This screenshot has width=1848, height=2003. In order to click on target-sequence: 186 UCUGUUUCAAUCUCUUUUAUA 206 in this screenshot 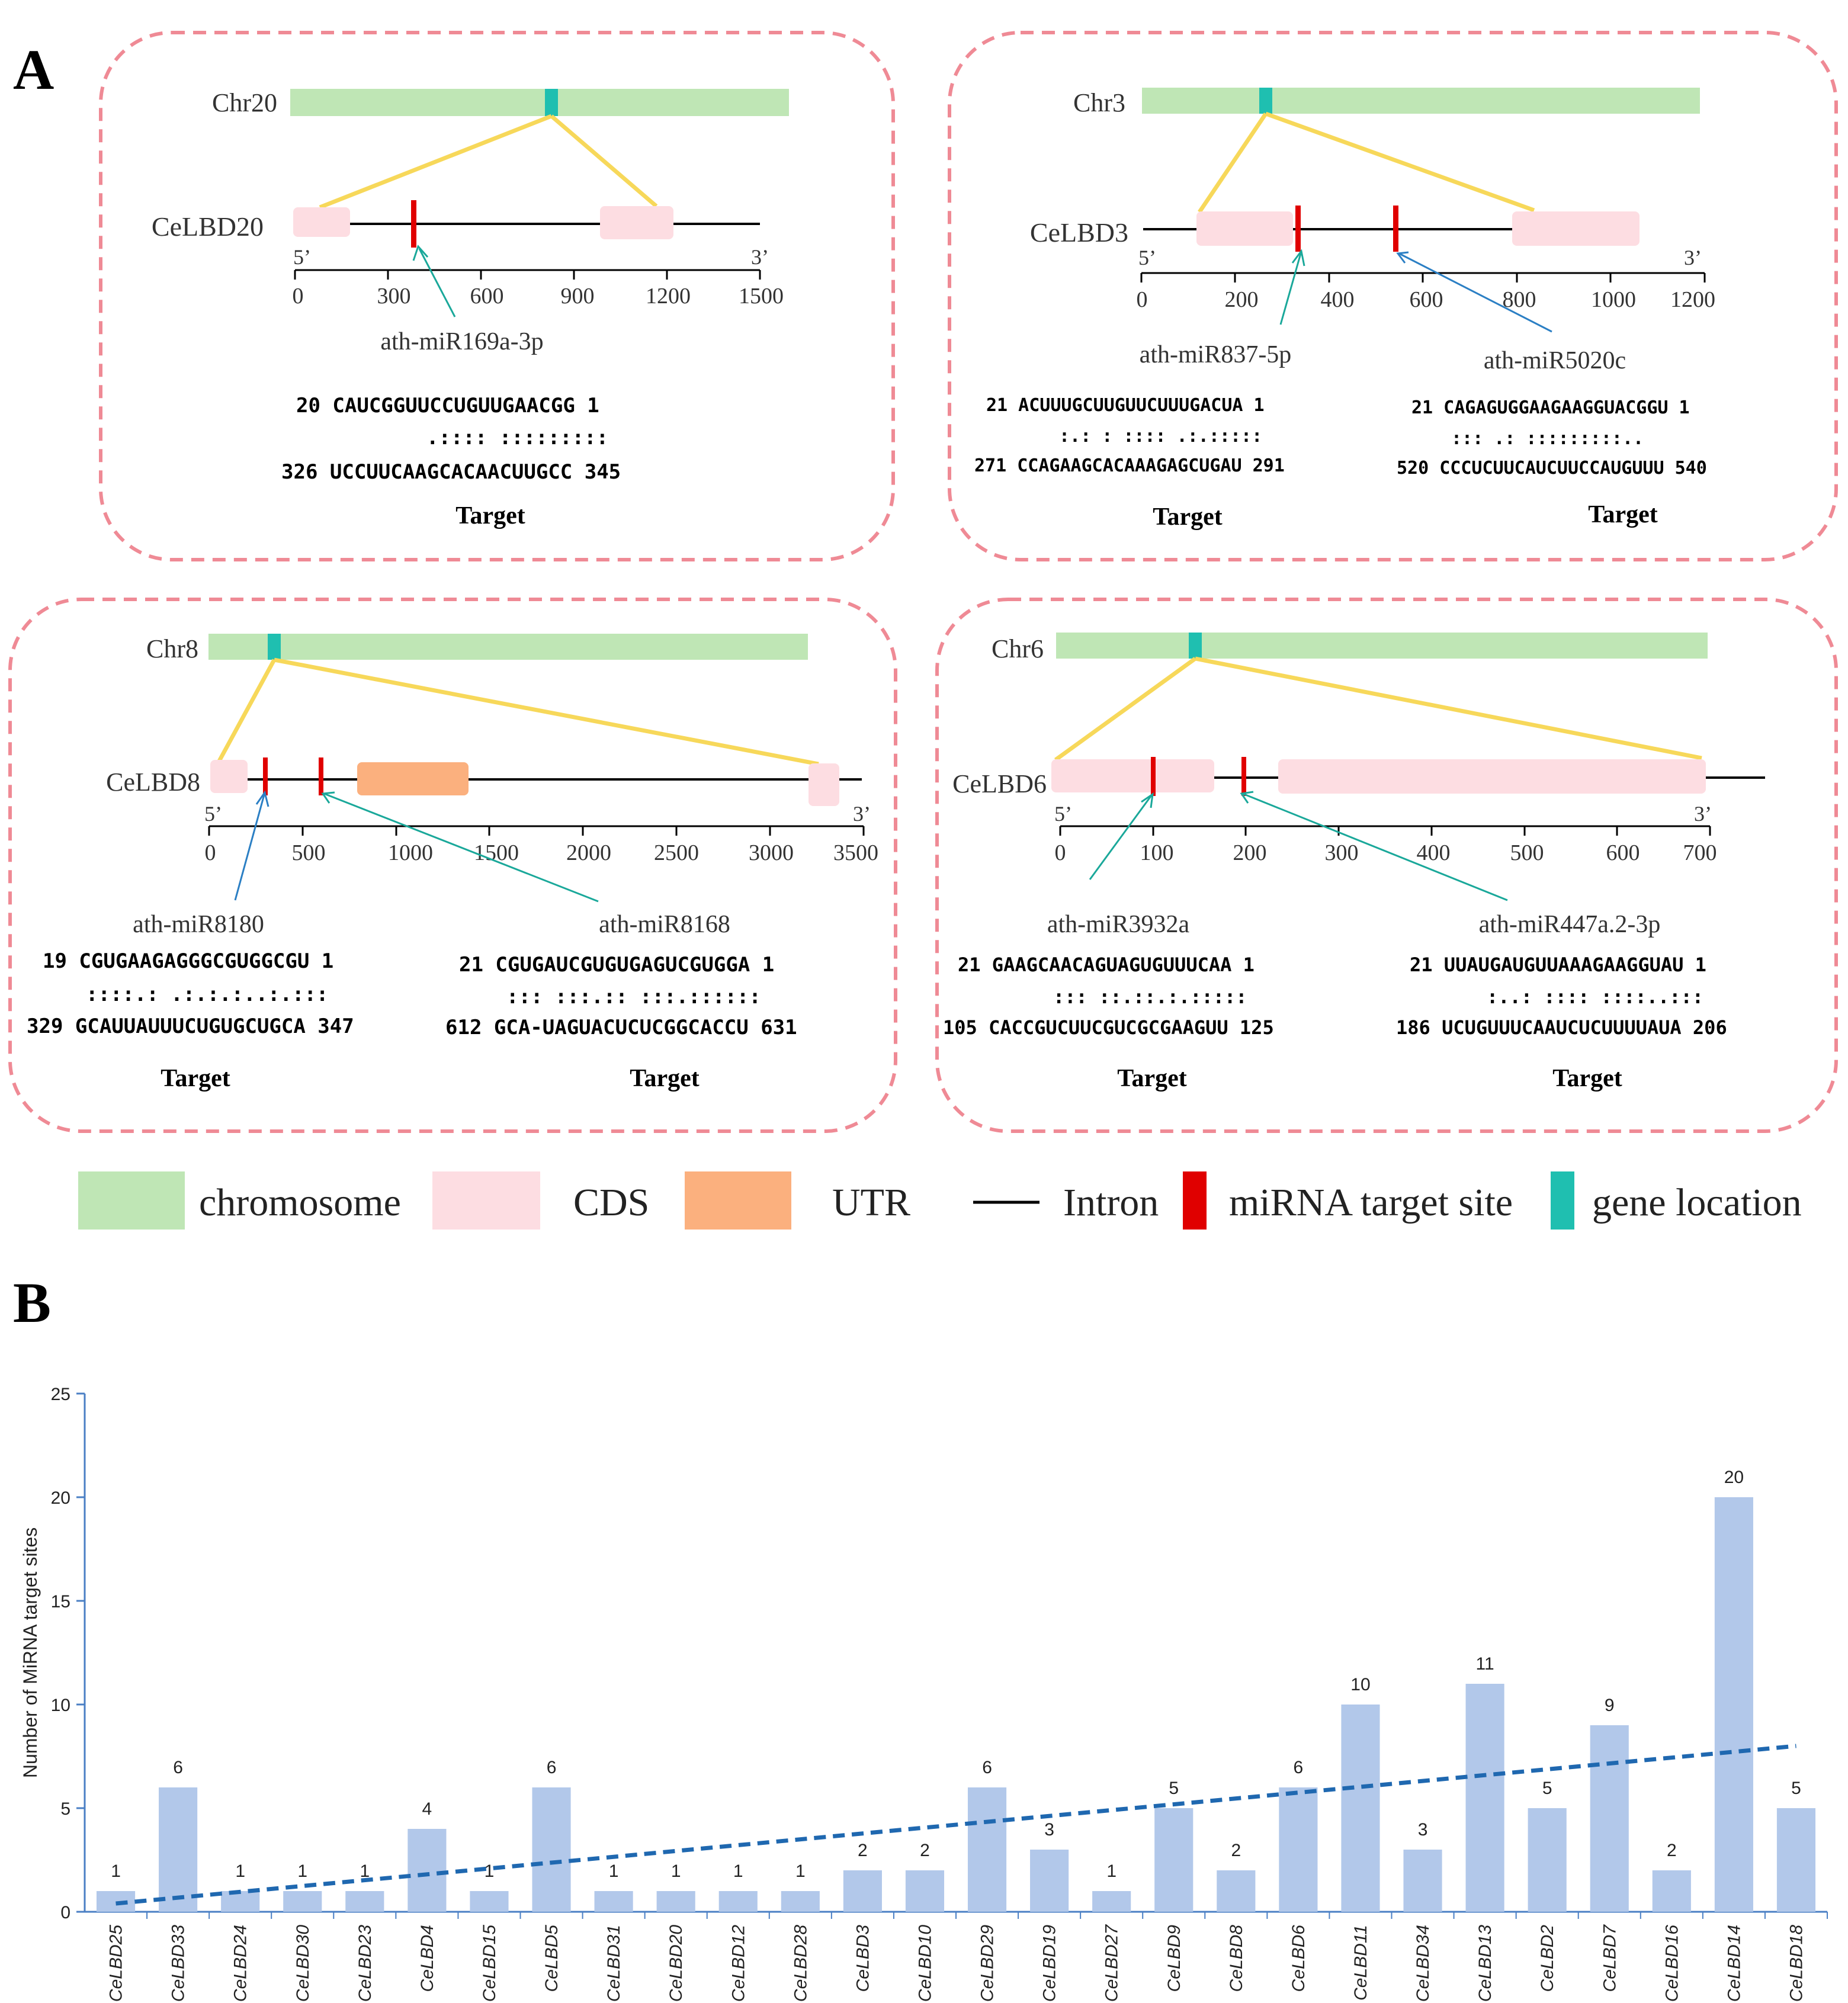, I will do `click(1561, 1027)`.